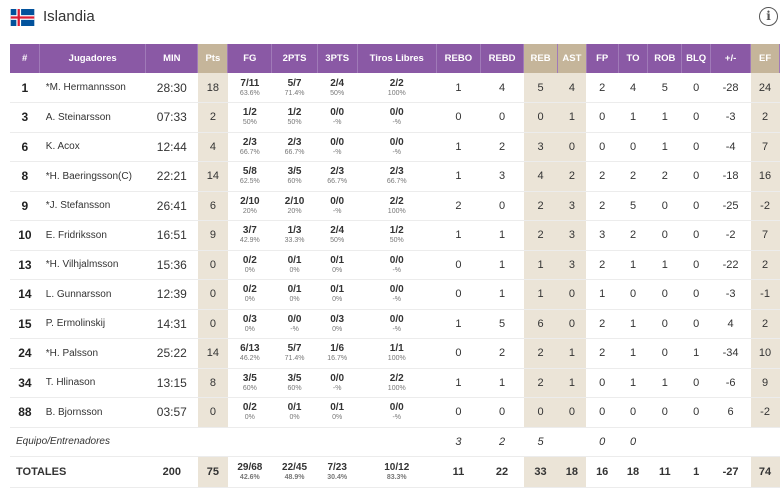 The height and width of the screenshot is (489, 780). What do you see at coordinates (397, 152) in the screenshot?
I see `free-throws-percentage: -%` at bounding box center [397, 152].